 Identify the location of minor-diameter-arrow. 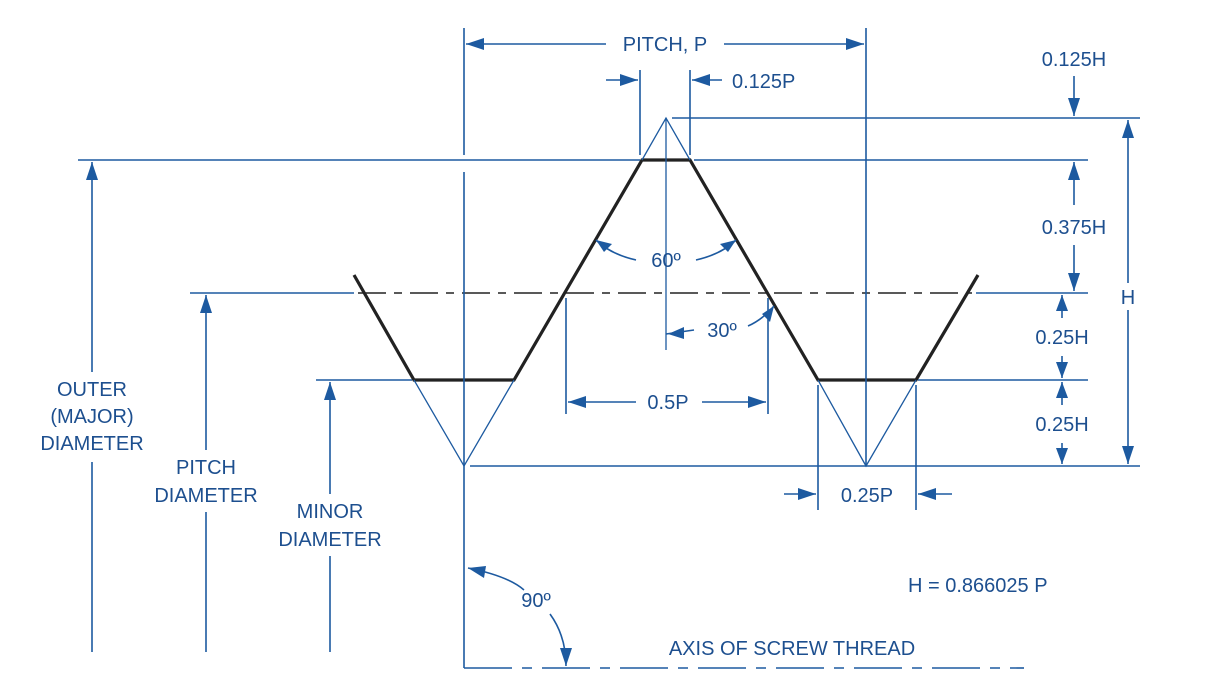
(330, 391).